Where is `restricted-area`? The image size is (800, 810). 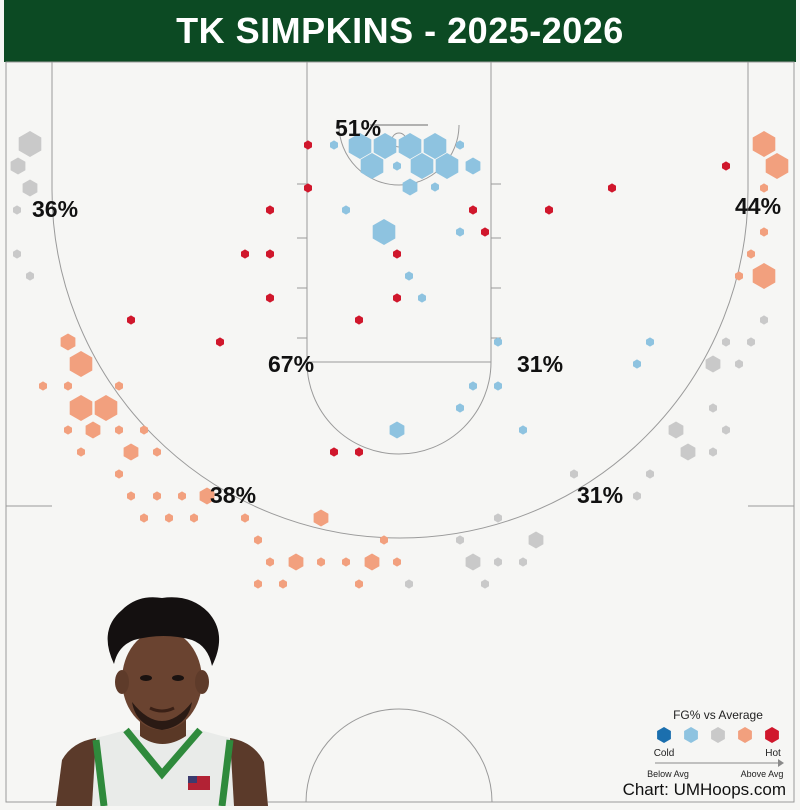
restricted-area is located at coordinates (399, 155).